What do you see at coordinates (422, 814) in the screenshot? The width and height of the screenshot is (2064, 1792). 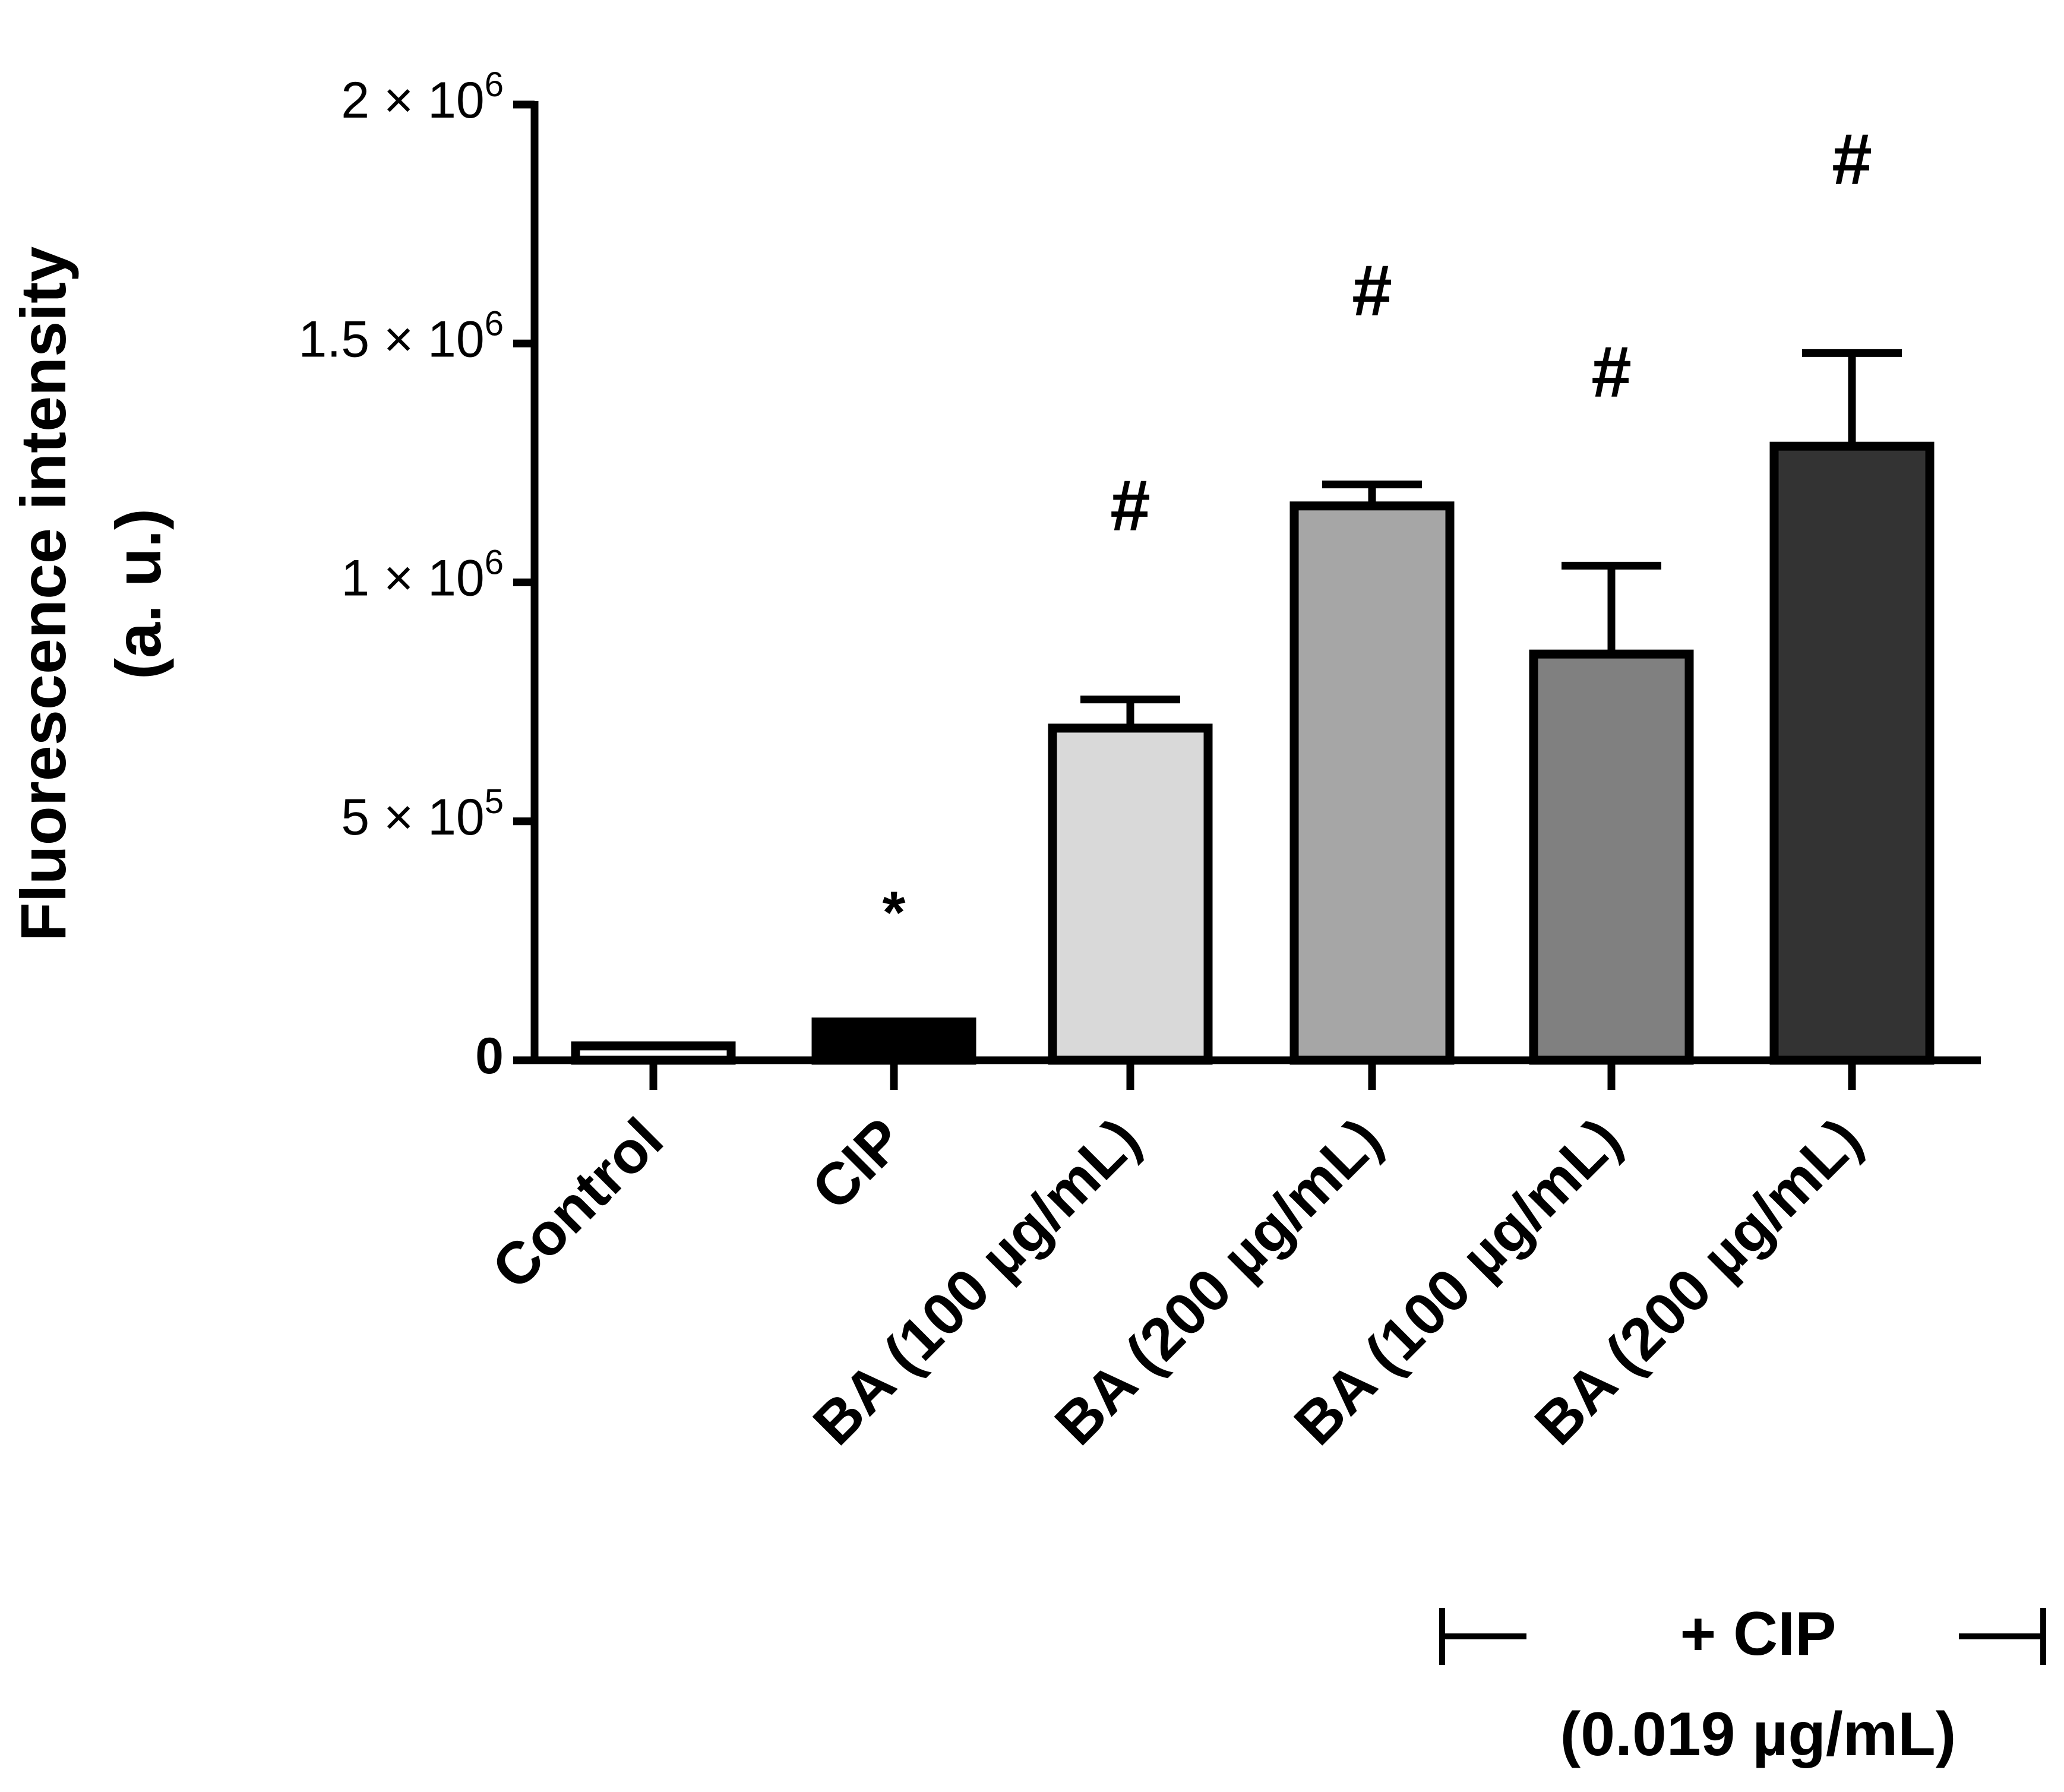 I see `y-tick-label-1: 5 × 10⁵` at bounding box center [422, 814].